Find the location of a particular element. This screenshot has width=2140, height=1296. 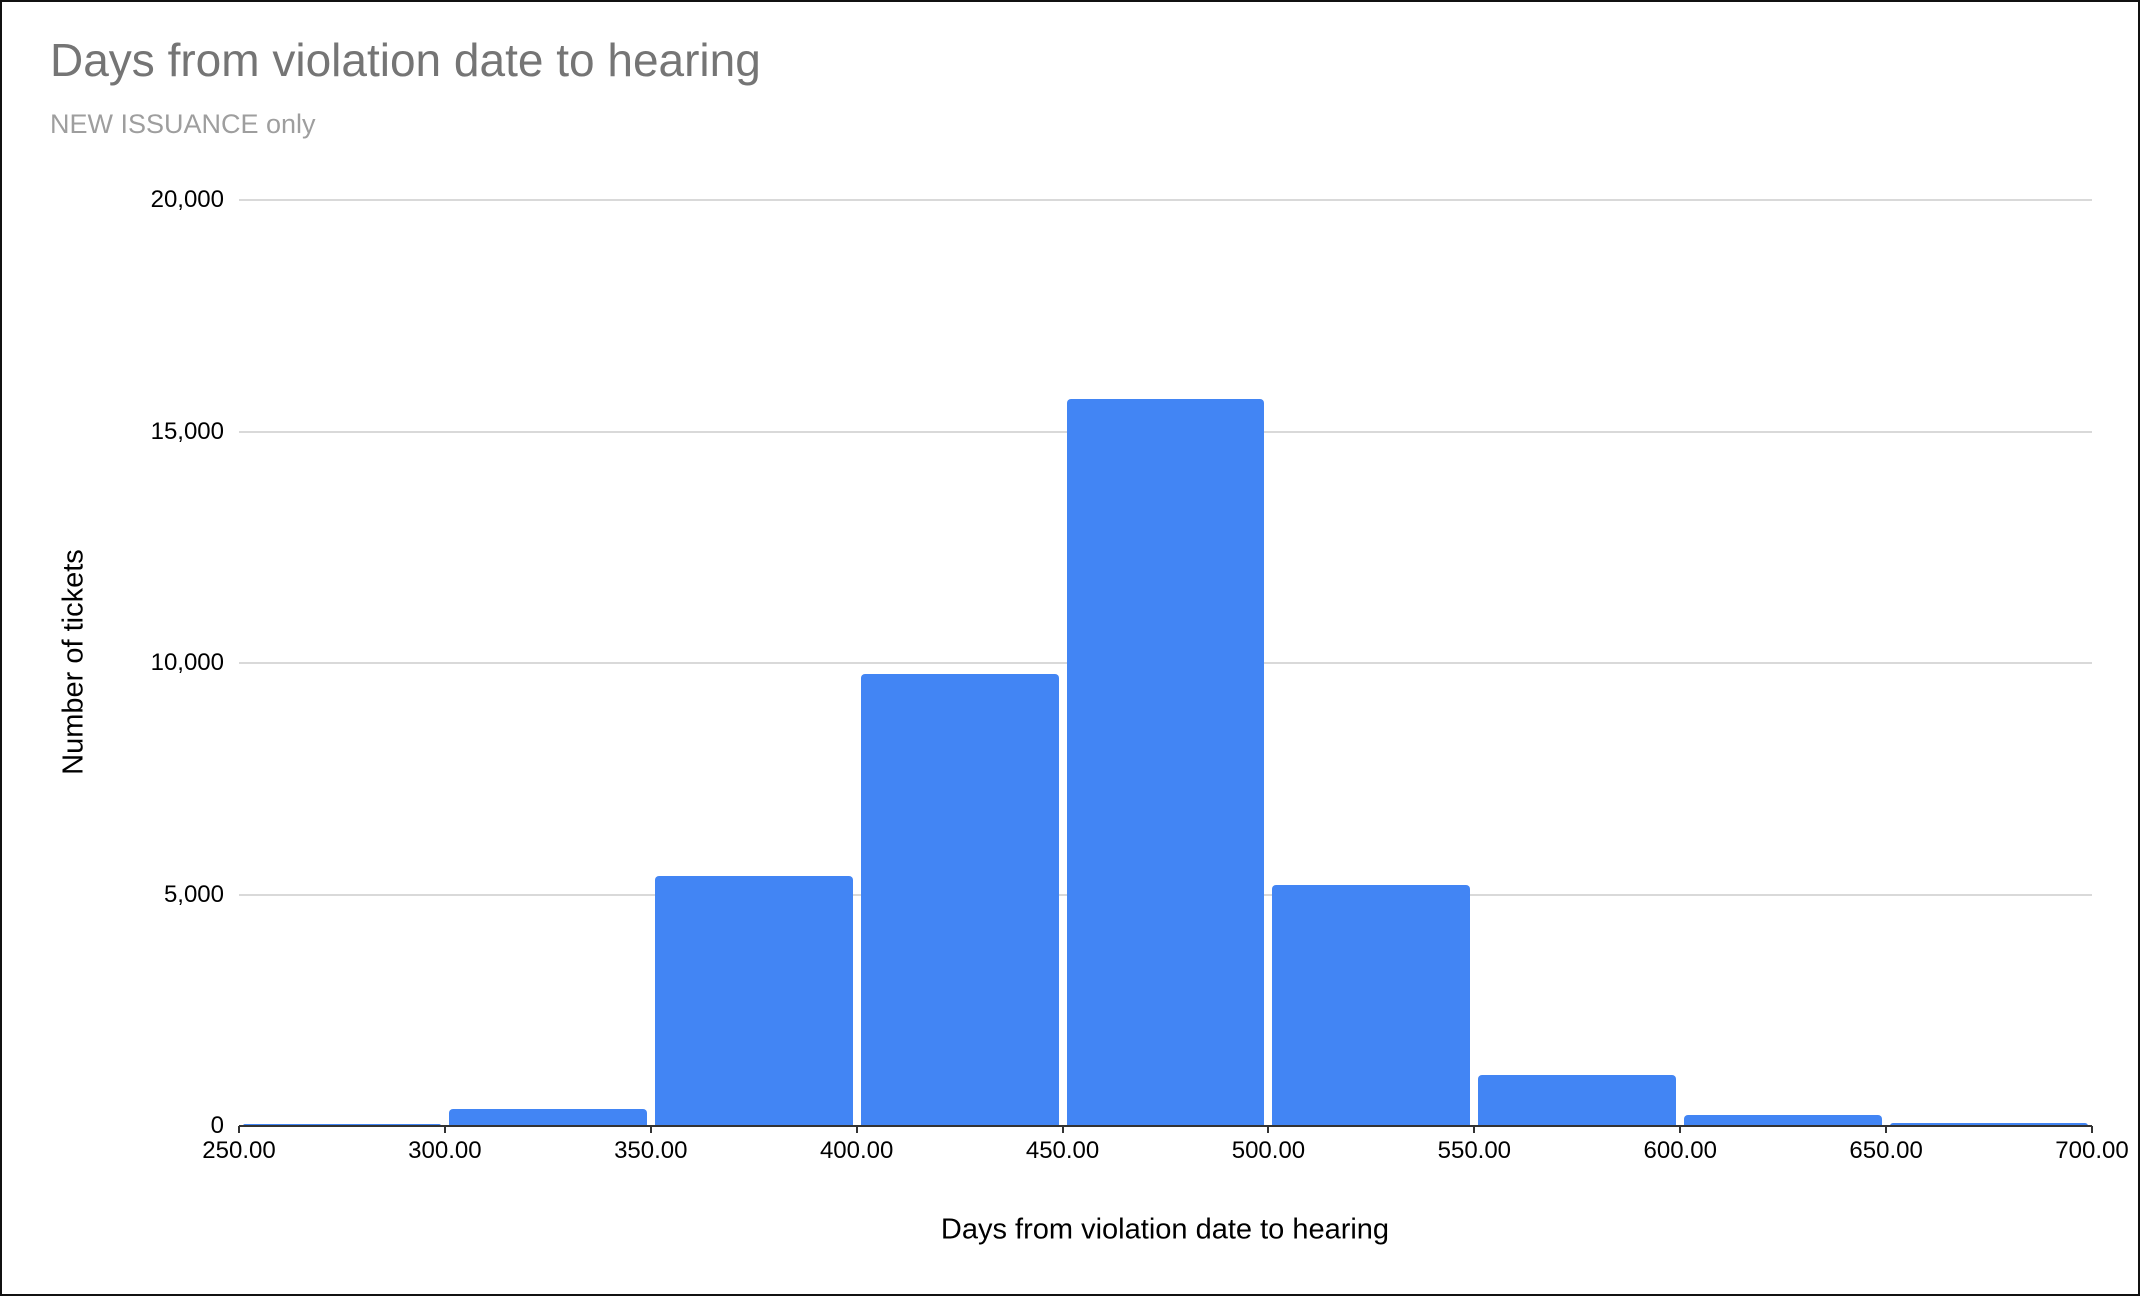

x-tick-label: 300.00 is located at coordinates (445, 1150).